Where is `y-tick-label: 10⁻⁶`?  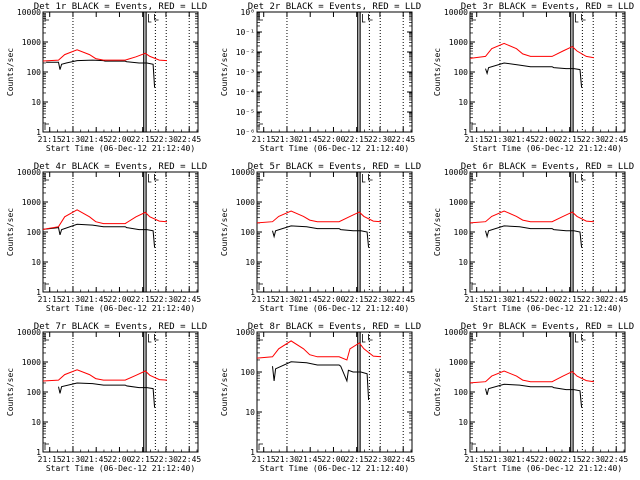 y-tick-label: 10⁻⁶ is located at coordinates (245, 132).